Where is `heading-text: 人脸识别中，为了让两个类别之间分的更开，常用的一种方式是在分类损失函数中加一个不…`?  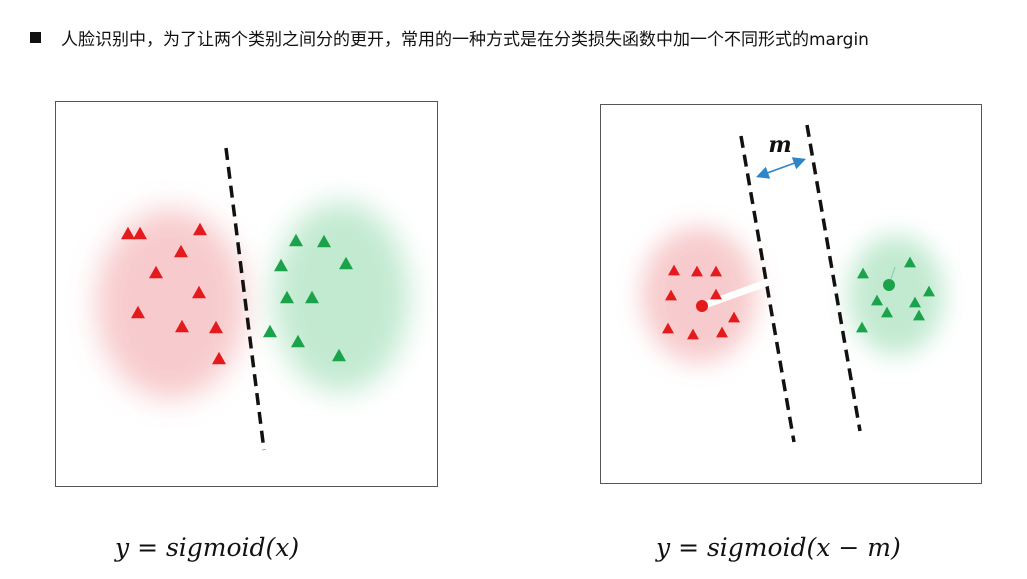 heading-text: 人脸识别中，为了让两个类别之间分的更开，常用的一种方式是在分类损失函数中加一个不… is located at coordinates (465, 39).